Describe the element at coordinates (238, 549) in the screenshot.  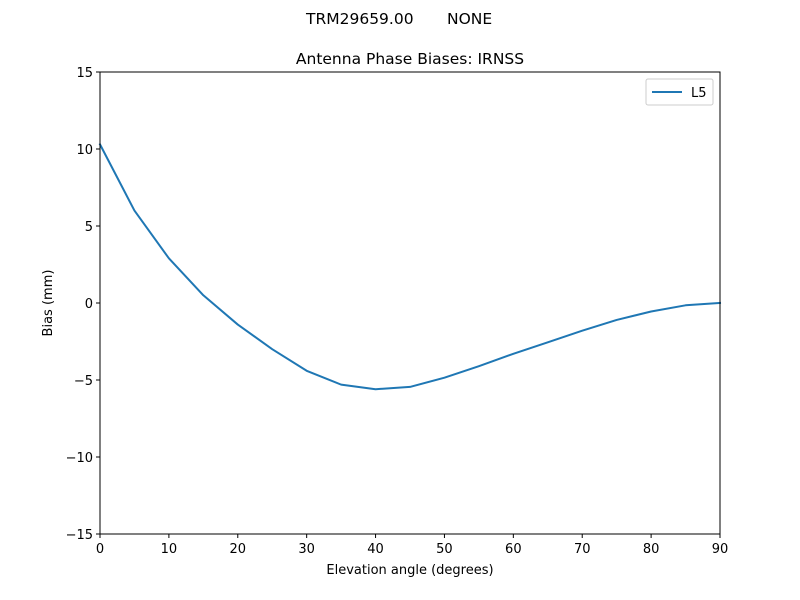
I see `x-tick-label: 20` at that location.